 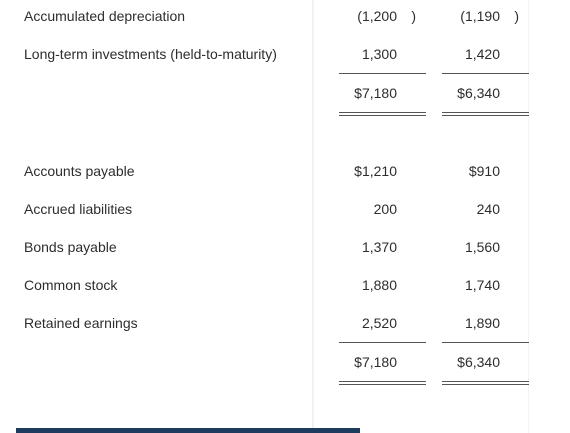 What do you see at coordinates (285, 323) in the screenshot?
I see `table-row-retained-earnings: Retained earnings 2,520 1,890` at bounding box center [285, 323].